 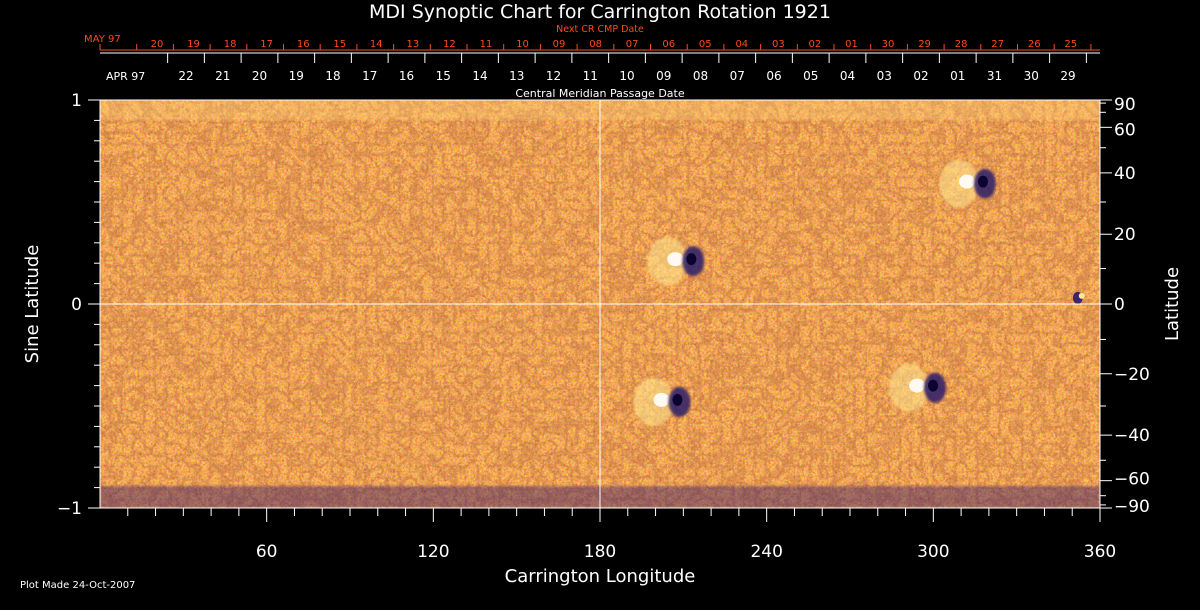 What do you see at coordinates (230, 44) in the screenshot?
I see `next-cmp-date-label: 18` at bounding box center [230, 44].